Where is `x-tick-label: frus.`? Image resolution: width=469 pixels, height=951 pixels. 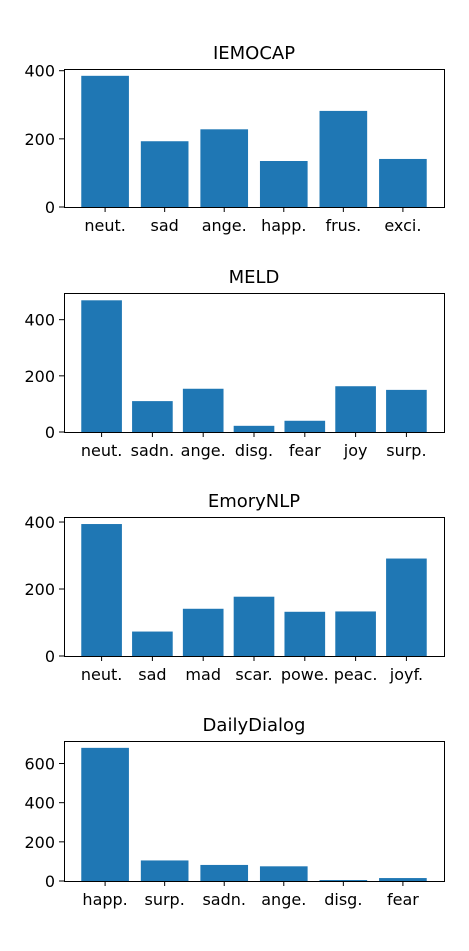
x-tick-label: frus. is located at coordinates (343, 225).